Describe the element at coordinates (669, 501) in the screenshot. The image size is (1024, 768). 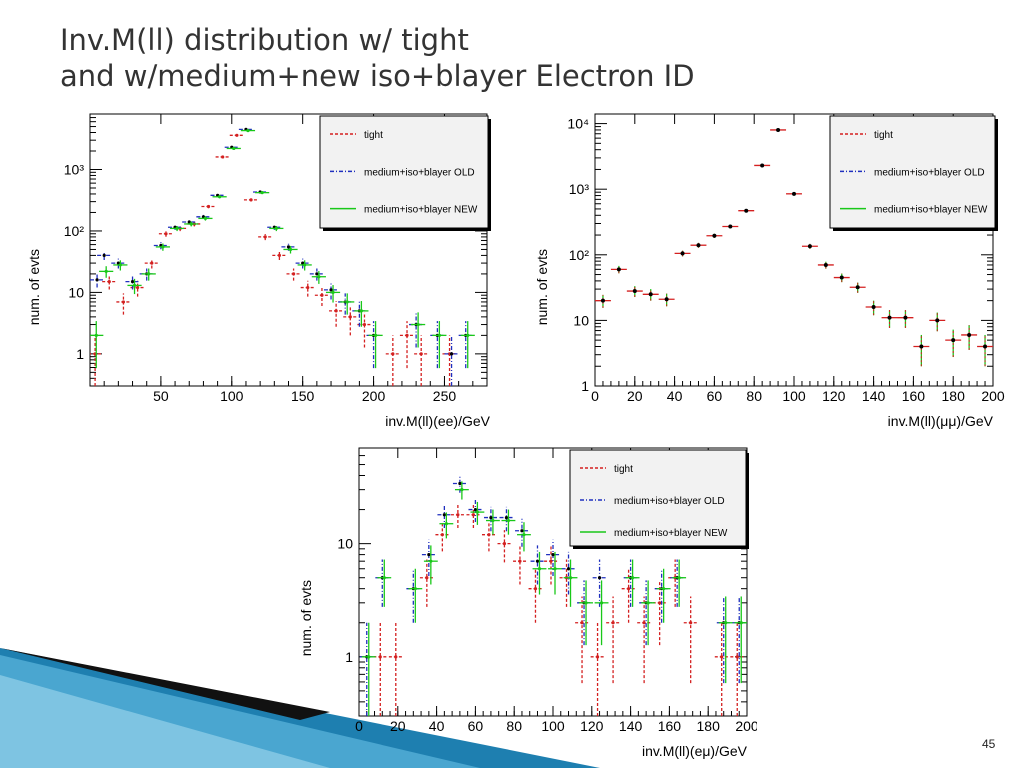
I see `legend-label-old: medium+iso+blayer OLD` at that location.